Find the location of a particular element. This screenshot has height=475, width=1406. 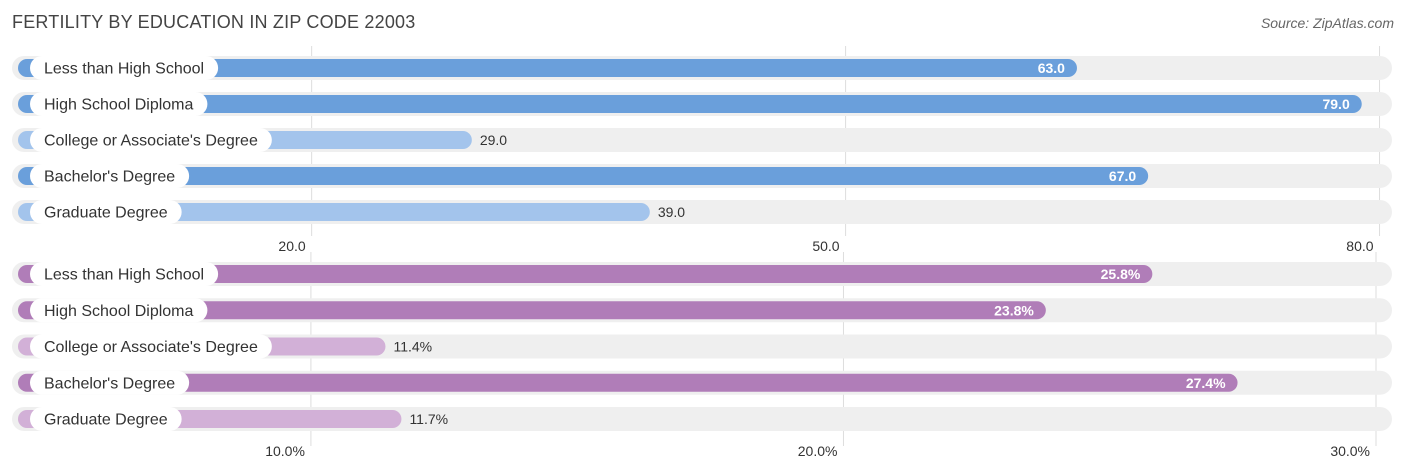

value-label: 27.4% is located at coordinates (1206, 383).